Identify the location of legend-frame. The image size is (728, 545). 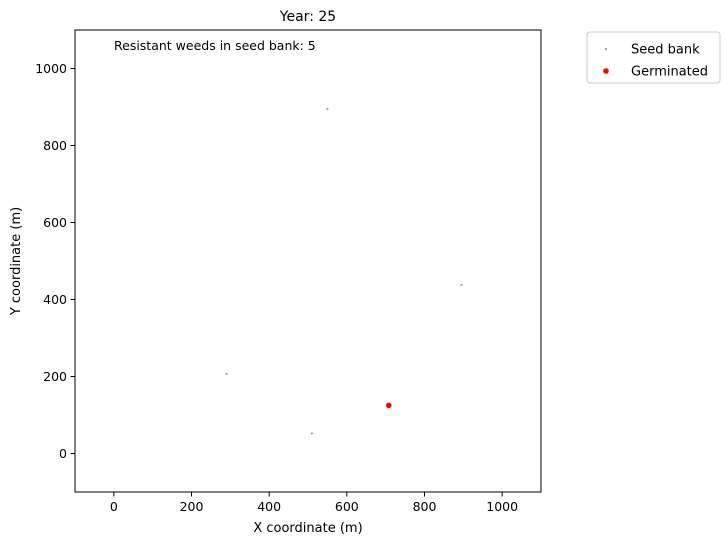
(653, 57).